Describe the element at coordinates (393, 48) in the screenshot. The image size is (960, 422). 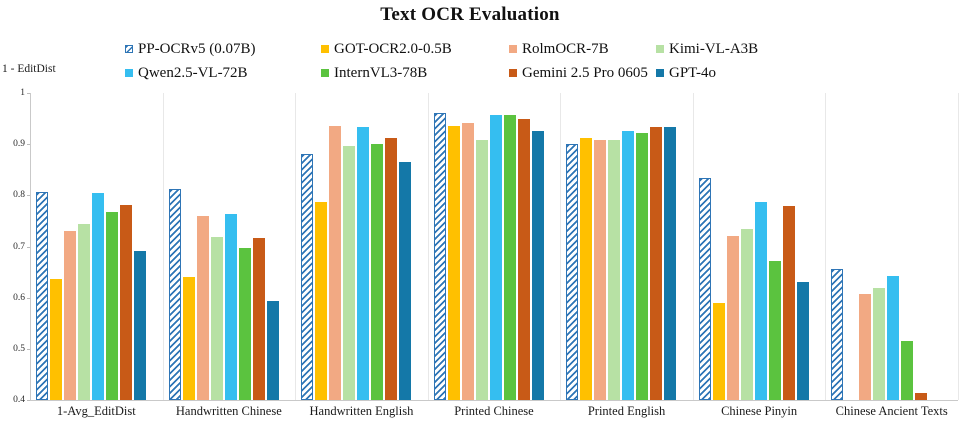
I see `legend-label: GOT-OCR2.0-0.5B` at that location.